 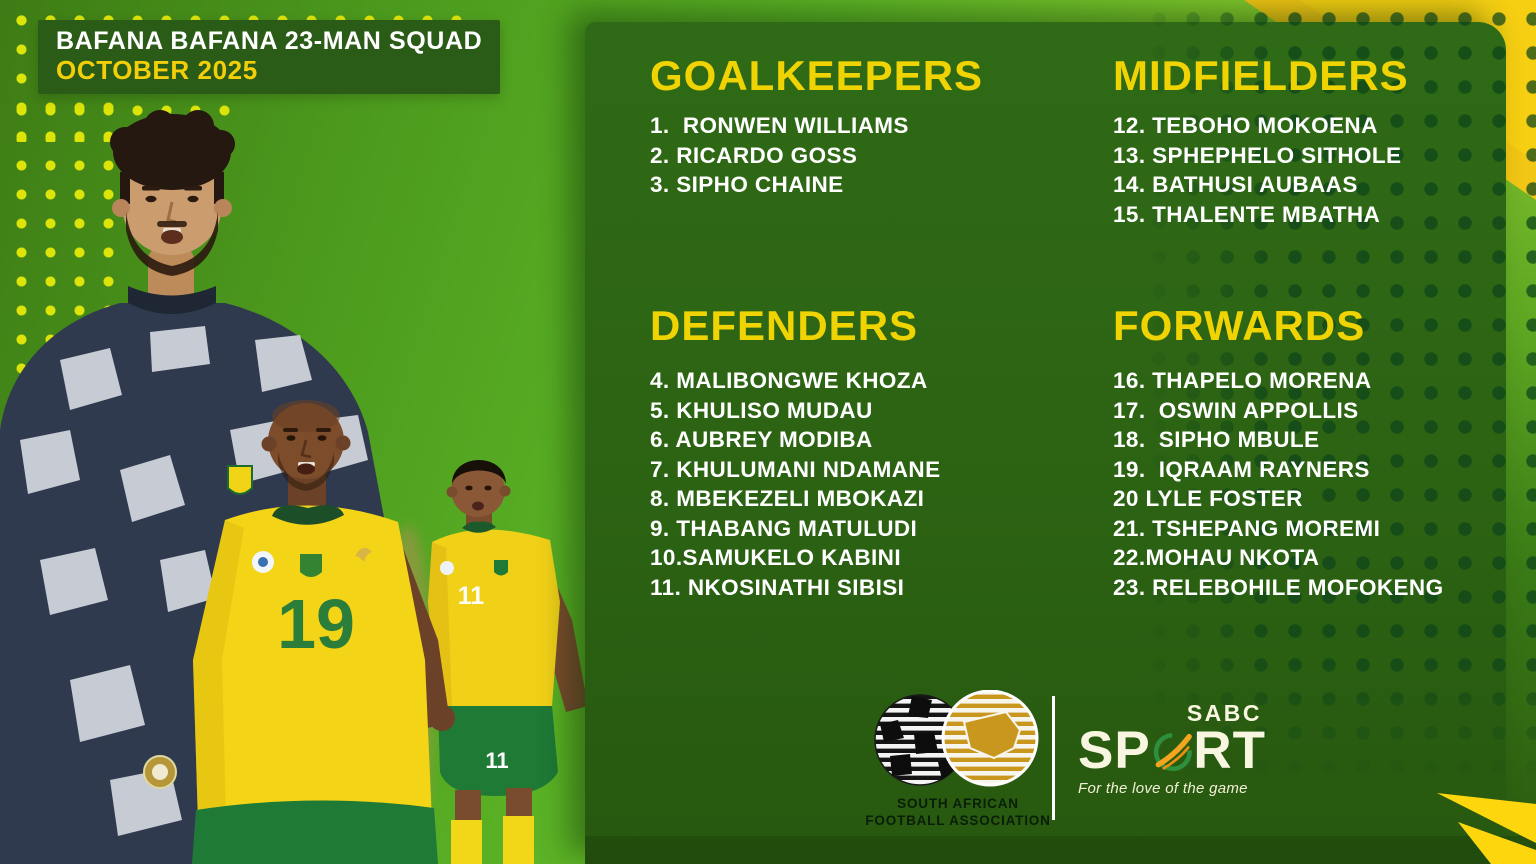 I want to click on safa-name: SOUTH AFRICAN FOOTBALL ASSOCIATION, so click(x=958, y=812).